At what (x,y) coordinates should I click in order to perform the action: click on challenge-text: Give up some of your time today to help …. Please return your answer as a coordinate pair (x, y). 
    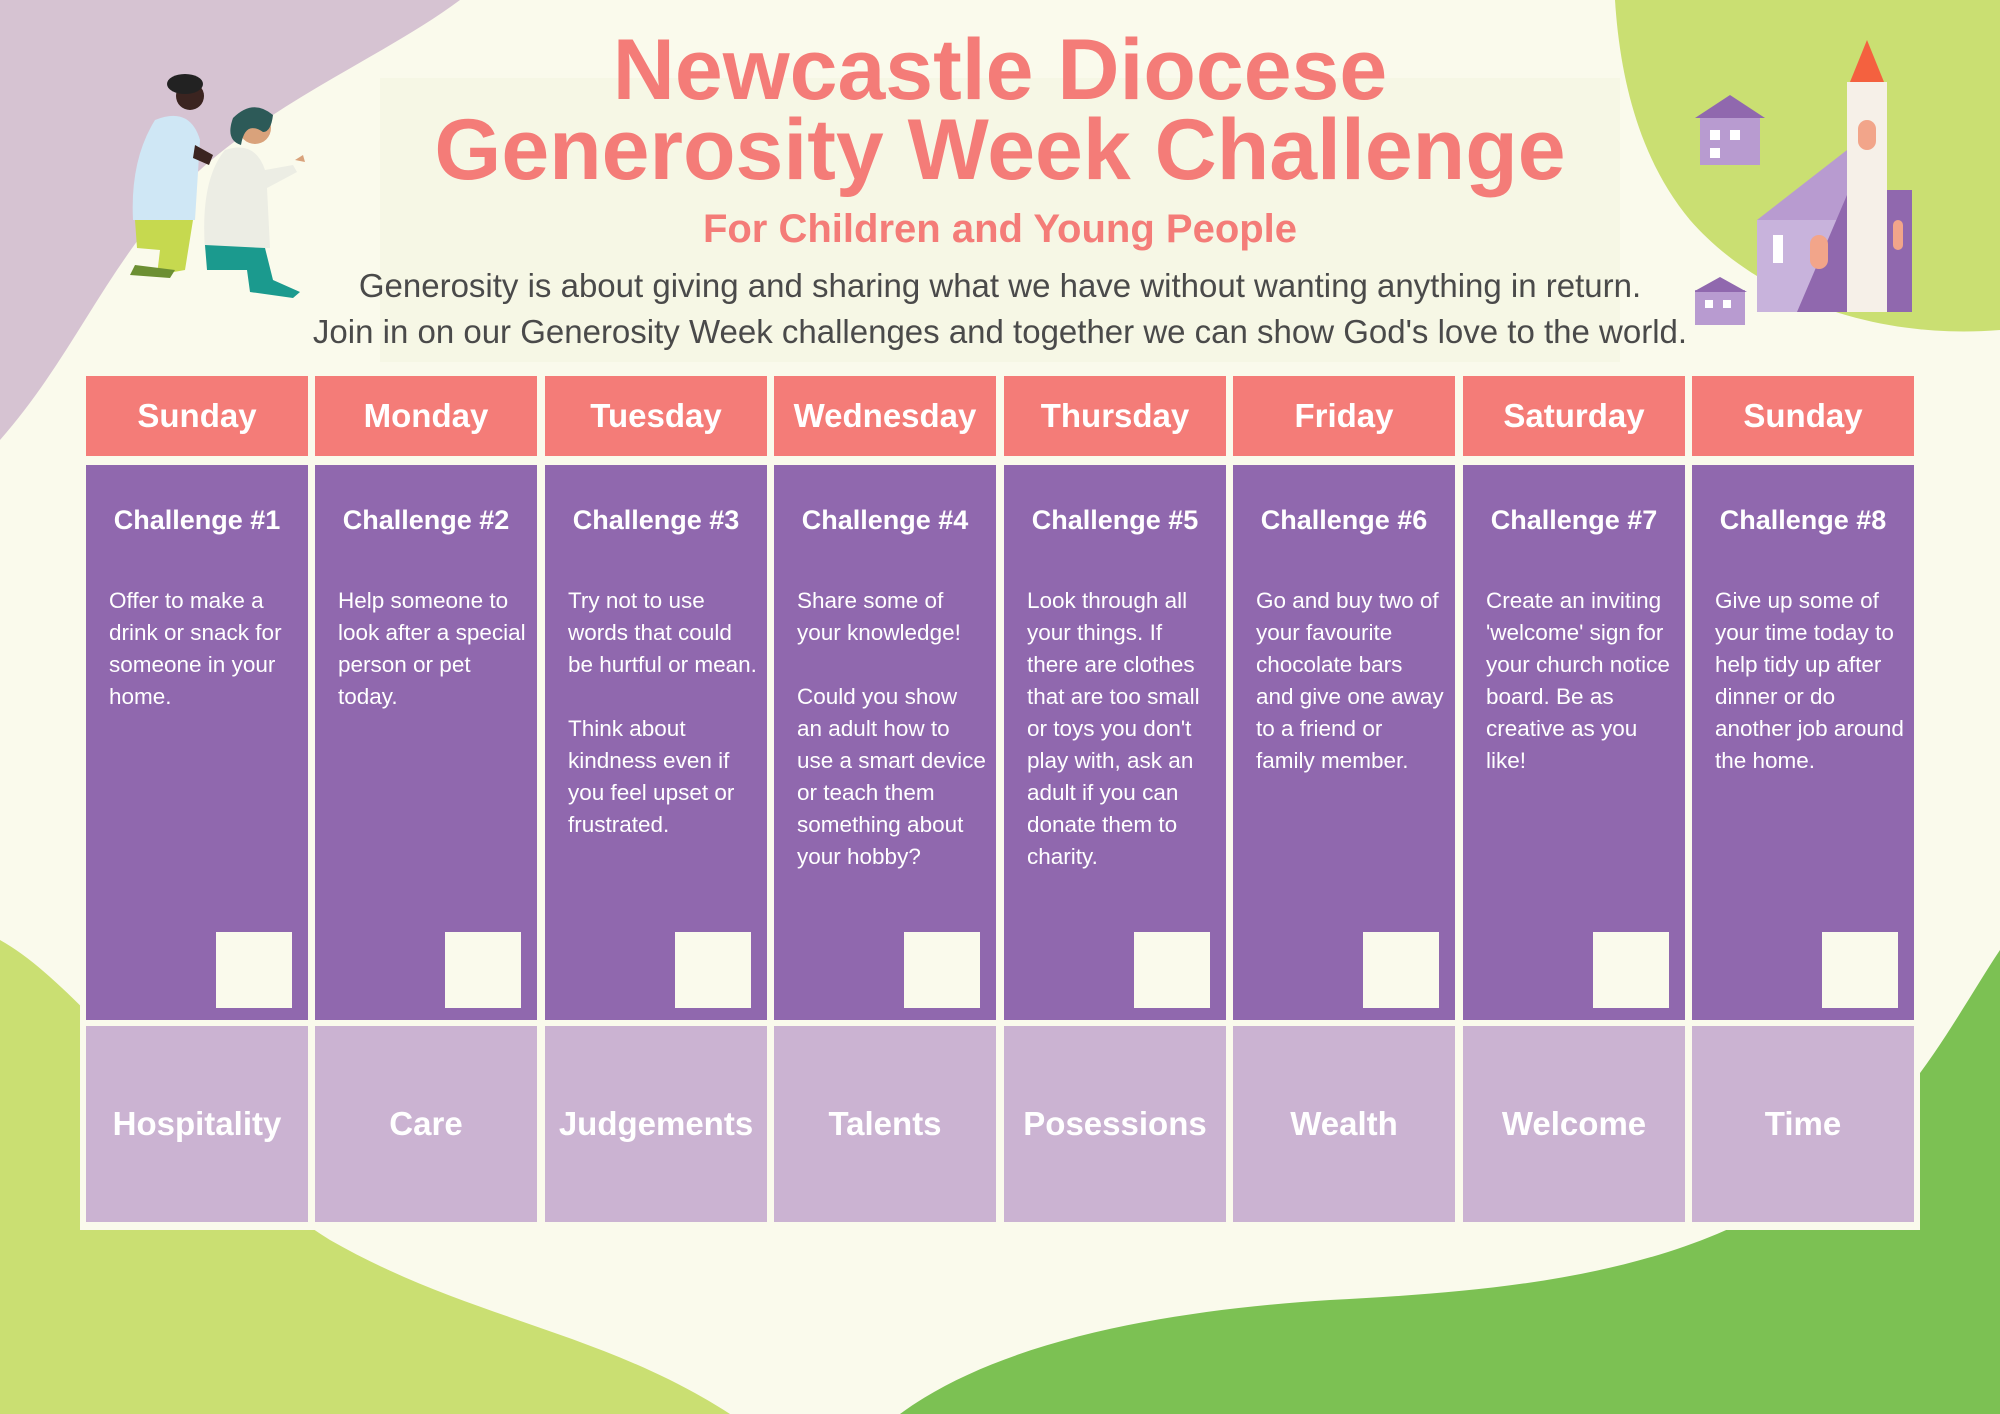
    Looking at the image, I should click on (1809, 680).